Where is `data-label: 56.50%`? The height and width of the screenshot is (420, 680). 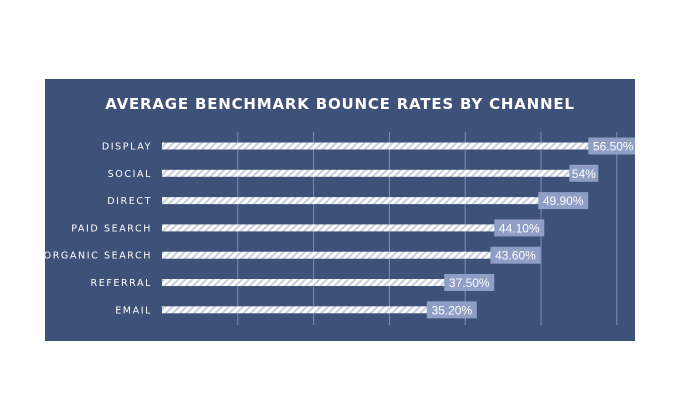
data-label: 56.50% is located at coordinates (613, 147).